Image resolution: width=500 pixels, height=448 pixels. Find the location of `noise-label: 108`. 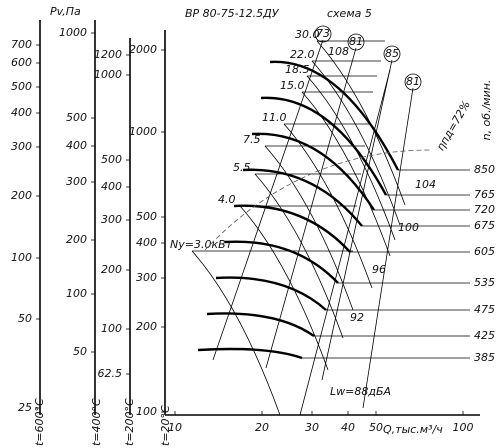

noise-label: 108 is located at coordinates (338, 51).